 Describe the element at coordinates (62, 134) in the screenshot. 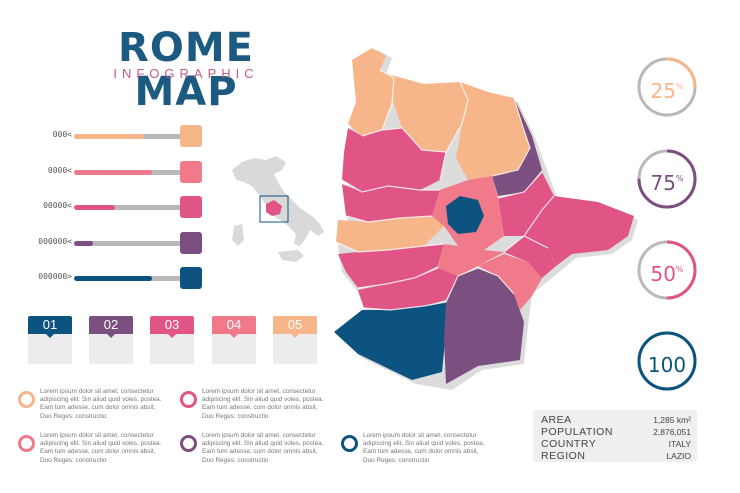

I see `bar-label: 000<` at that location.